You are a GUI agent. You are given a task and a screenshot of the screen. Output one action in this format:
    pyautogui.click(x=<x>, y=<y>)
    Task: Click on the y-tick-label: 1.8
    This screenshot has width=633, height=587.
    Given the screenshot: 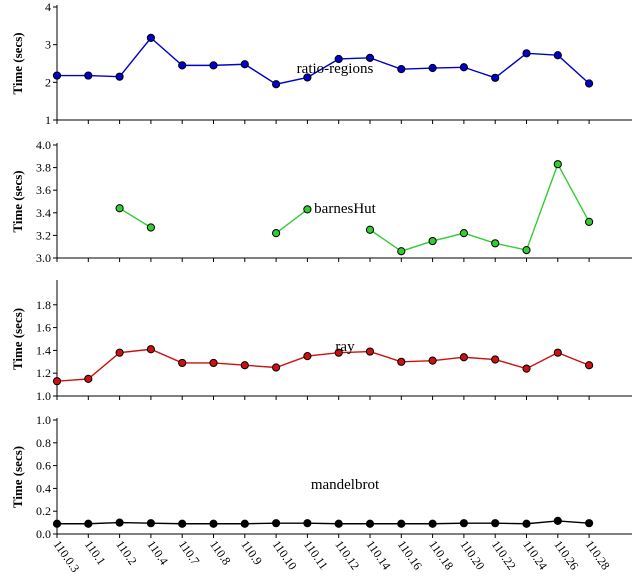 What is the action you would take?
    pyautogui.click(x=43, y=305)
    